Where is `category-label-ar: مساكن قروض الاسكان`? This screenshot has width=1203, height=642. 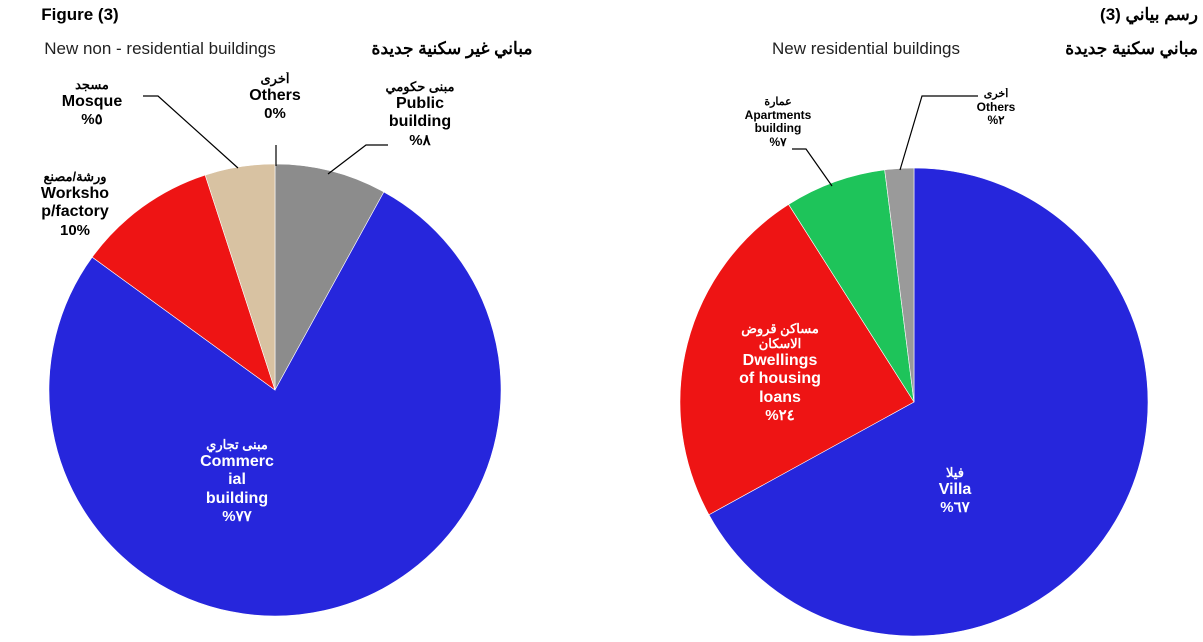
category-label-ar: مساكن قروض الاسكان is located at coordinates (780, 336).